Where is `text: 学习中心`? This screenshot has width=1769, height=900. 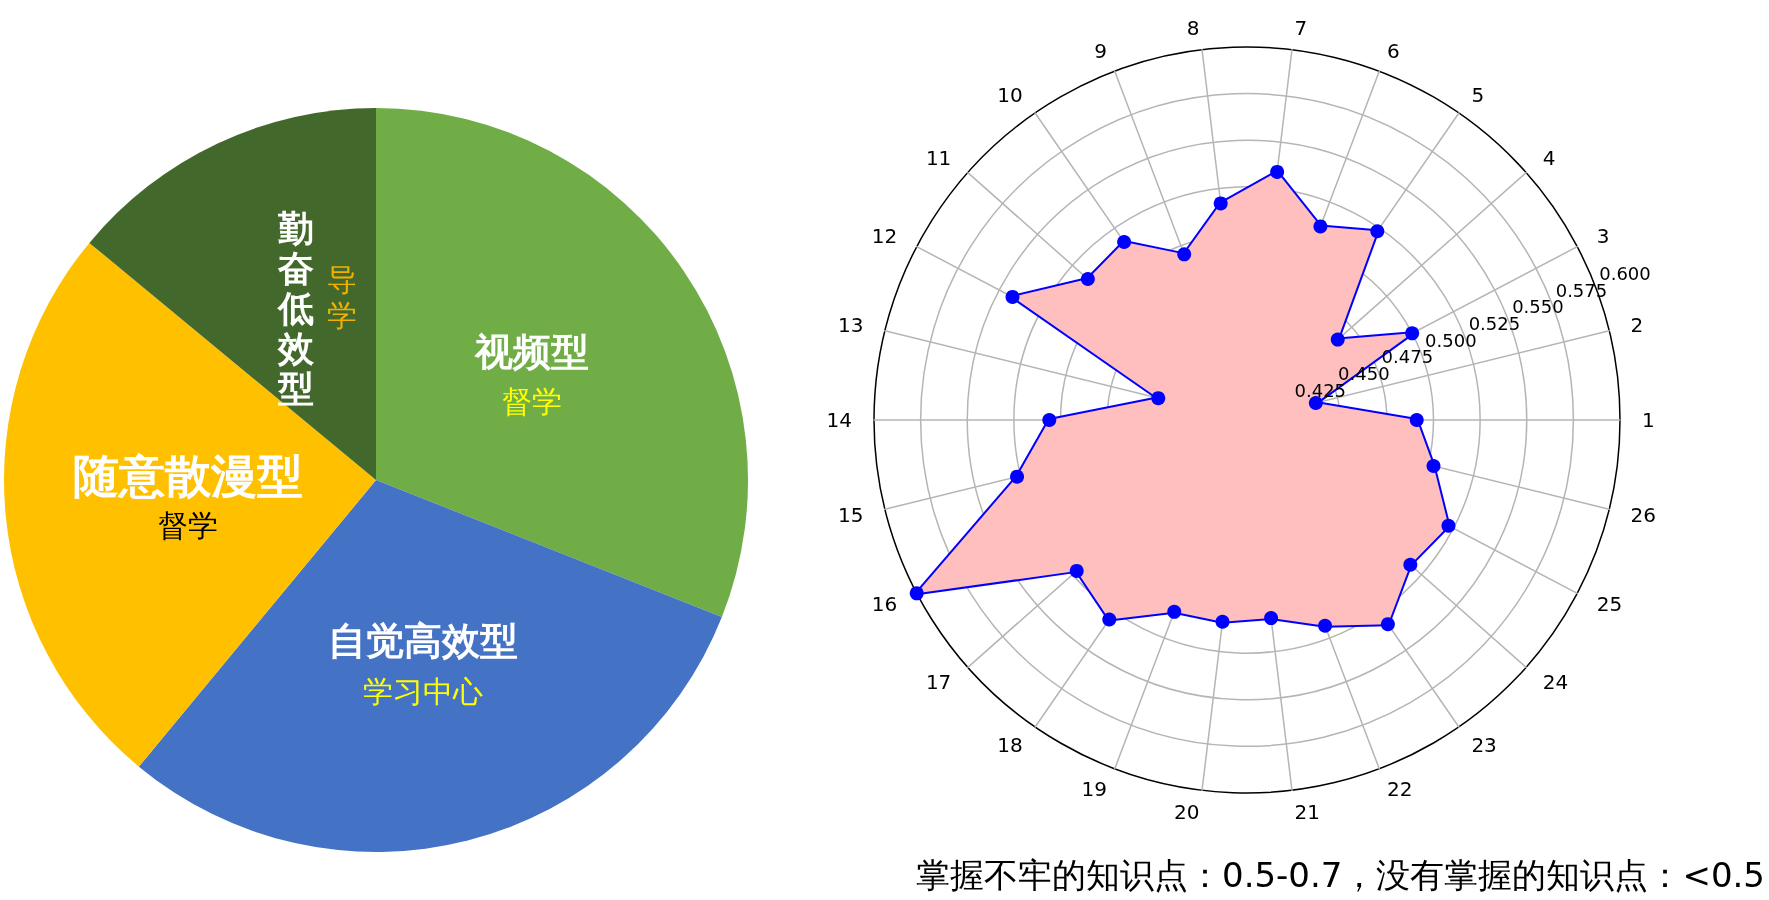
text: 学习中心 is located at coordinates (423, 691).